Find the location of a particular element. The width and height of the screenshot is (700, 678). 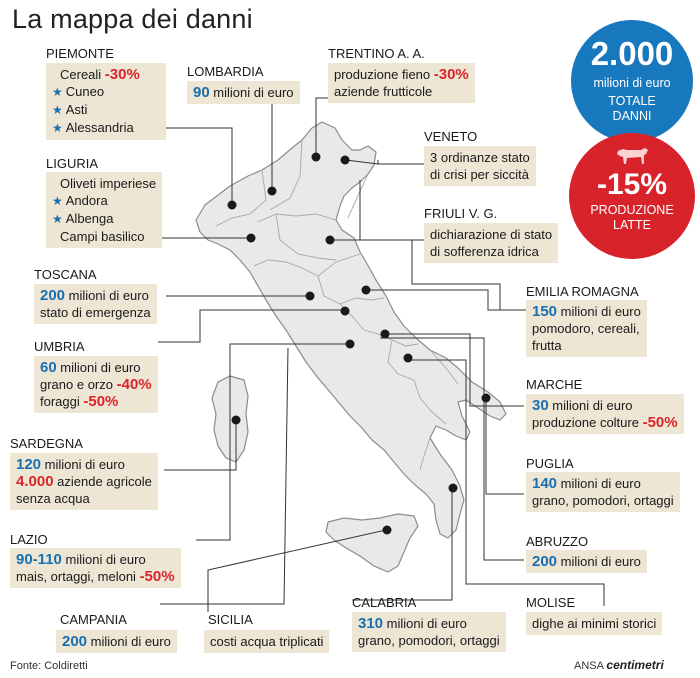

dot-veneto is located at coordinates (345, 160).